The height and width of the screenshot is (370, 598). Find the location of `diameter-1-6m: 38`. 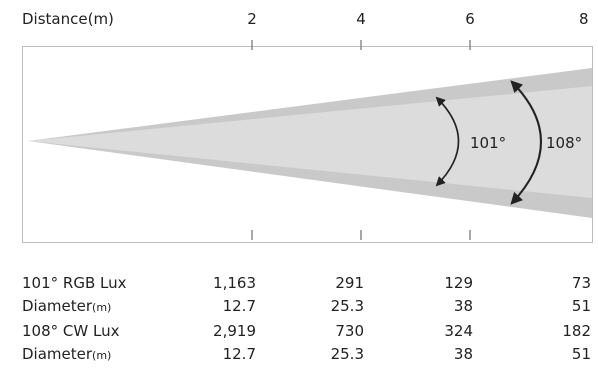

diameter-1-6m: 38 is located at coordinates (463, 306).